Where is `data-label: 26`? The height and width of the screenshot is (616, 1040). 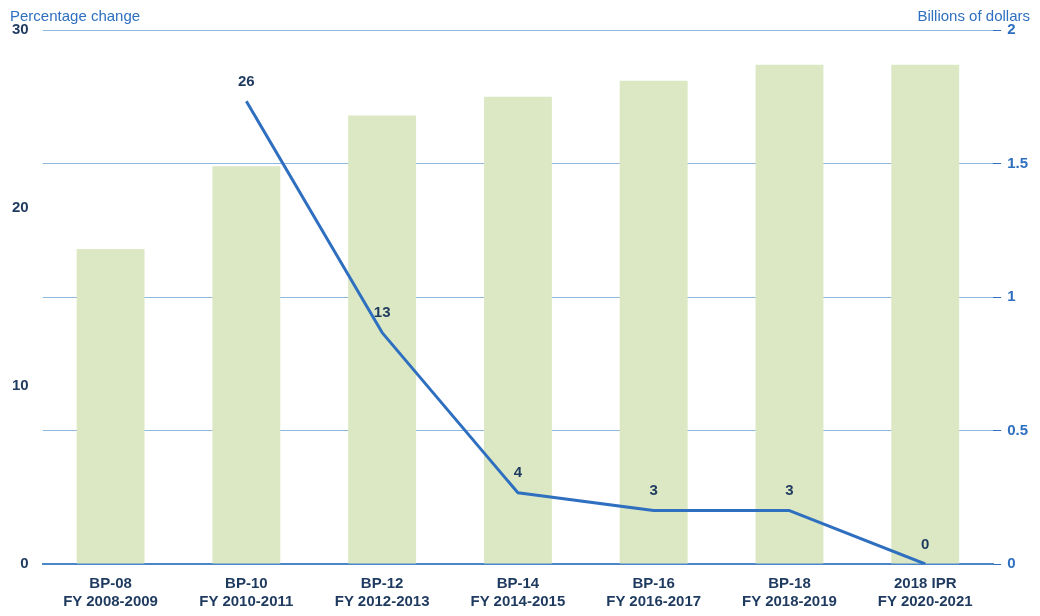
data-label: 26 is located at coordinates (246, 80).